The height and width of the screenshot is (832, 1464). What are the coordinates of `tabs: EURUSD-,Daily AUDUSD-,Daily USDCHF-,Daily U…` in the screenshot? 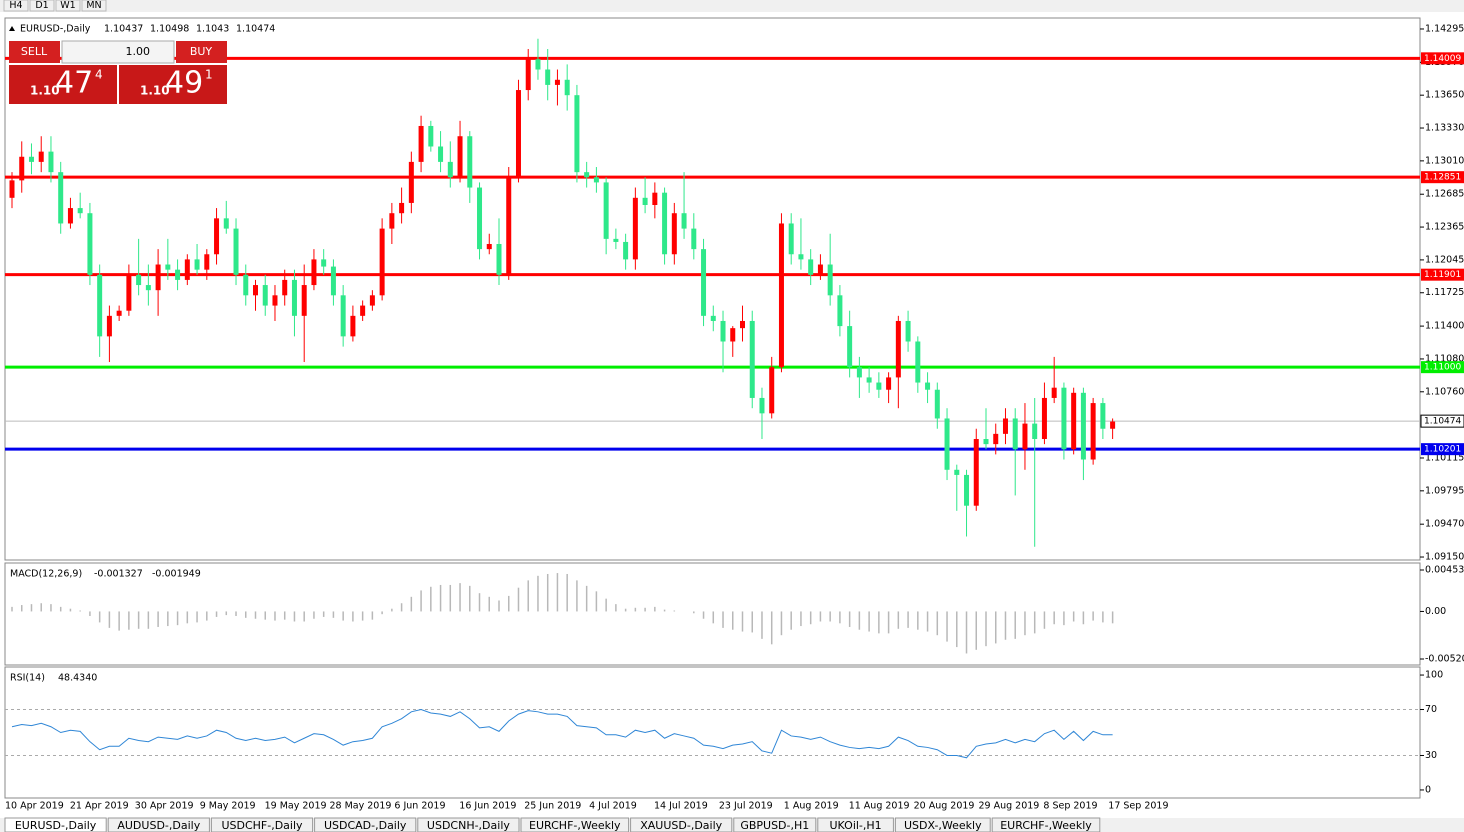 It's located at (552, 824).